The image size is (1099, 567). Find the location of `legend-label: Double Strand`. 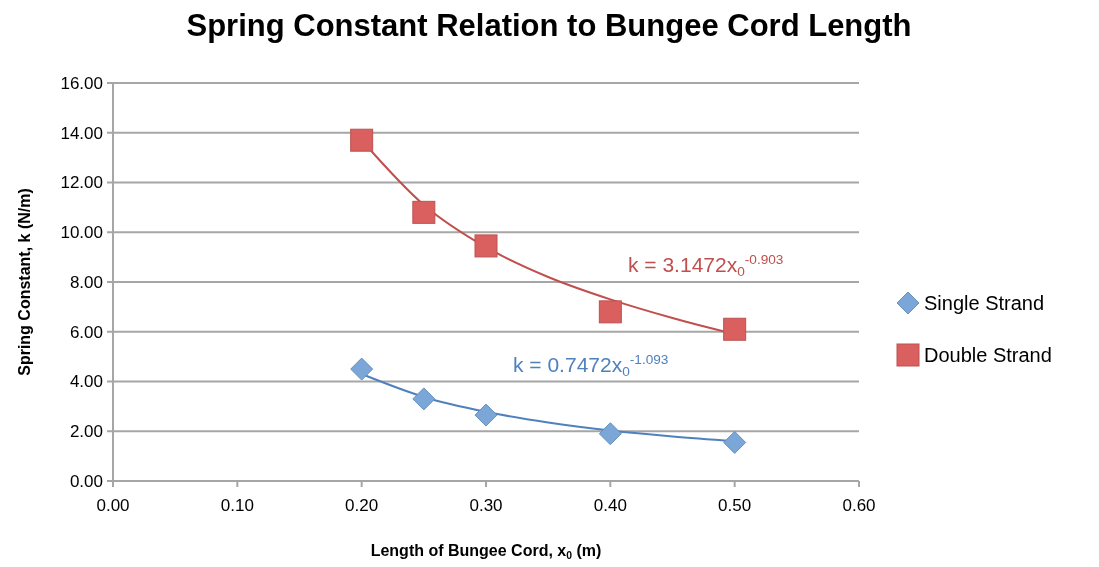

legend-label: Double Strand is located at coordinates (988, 355).